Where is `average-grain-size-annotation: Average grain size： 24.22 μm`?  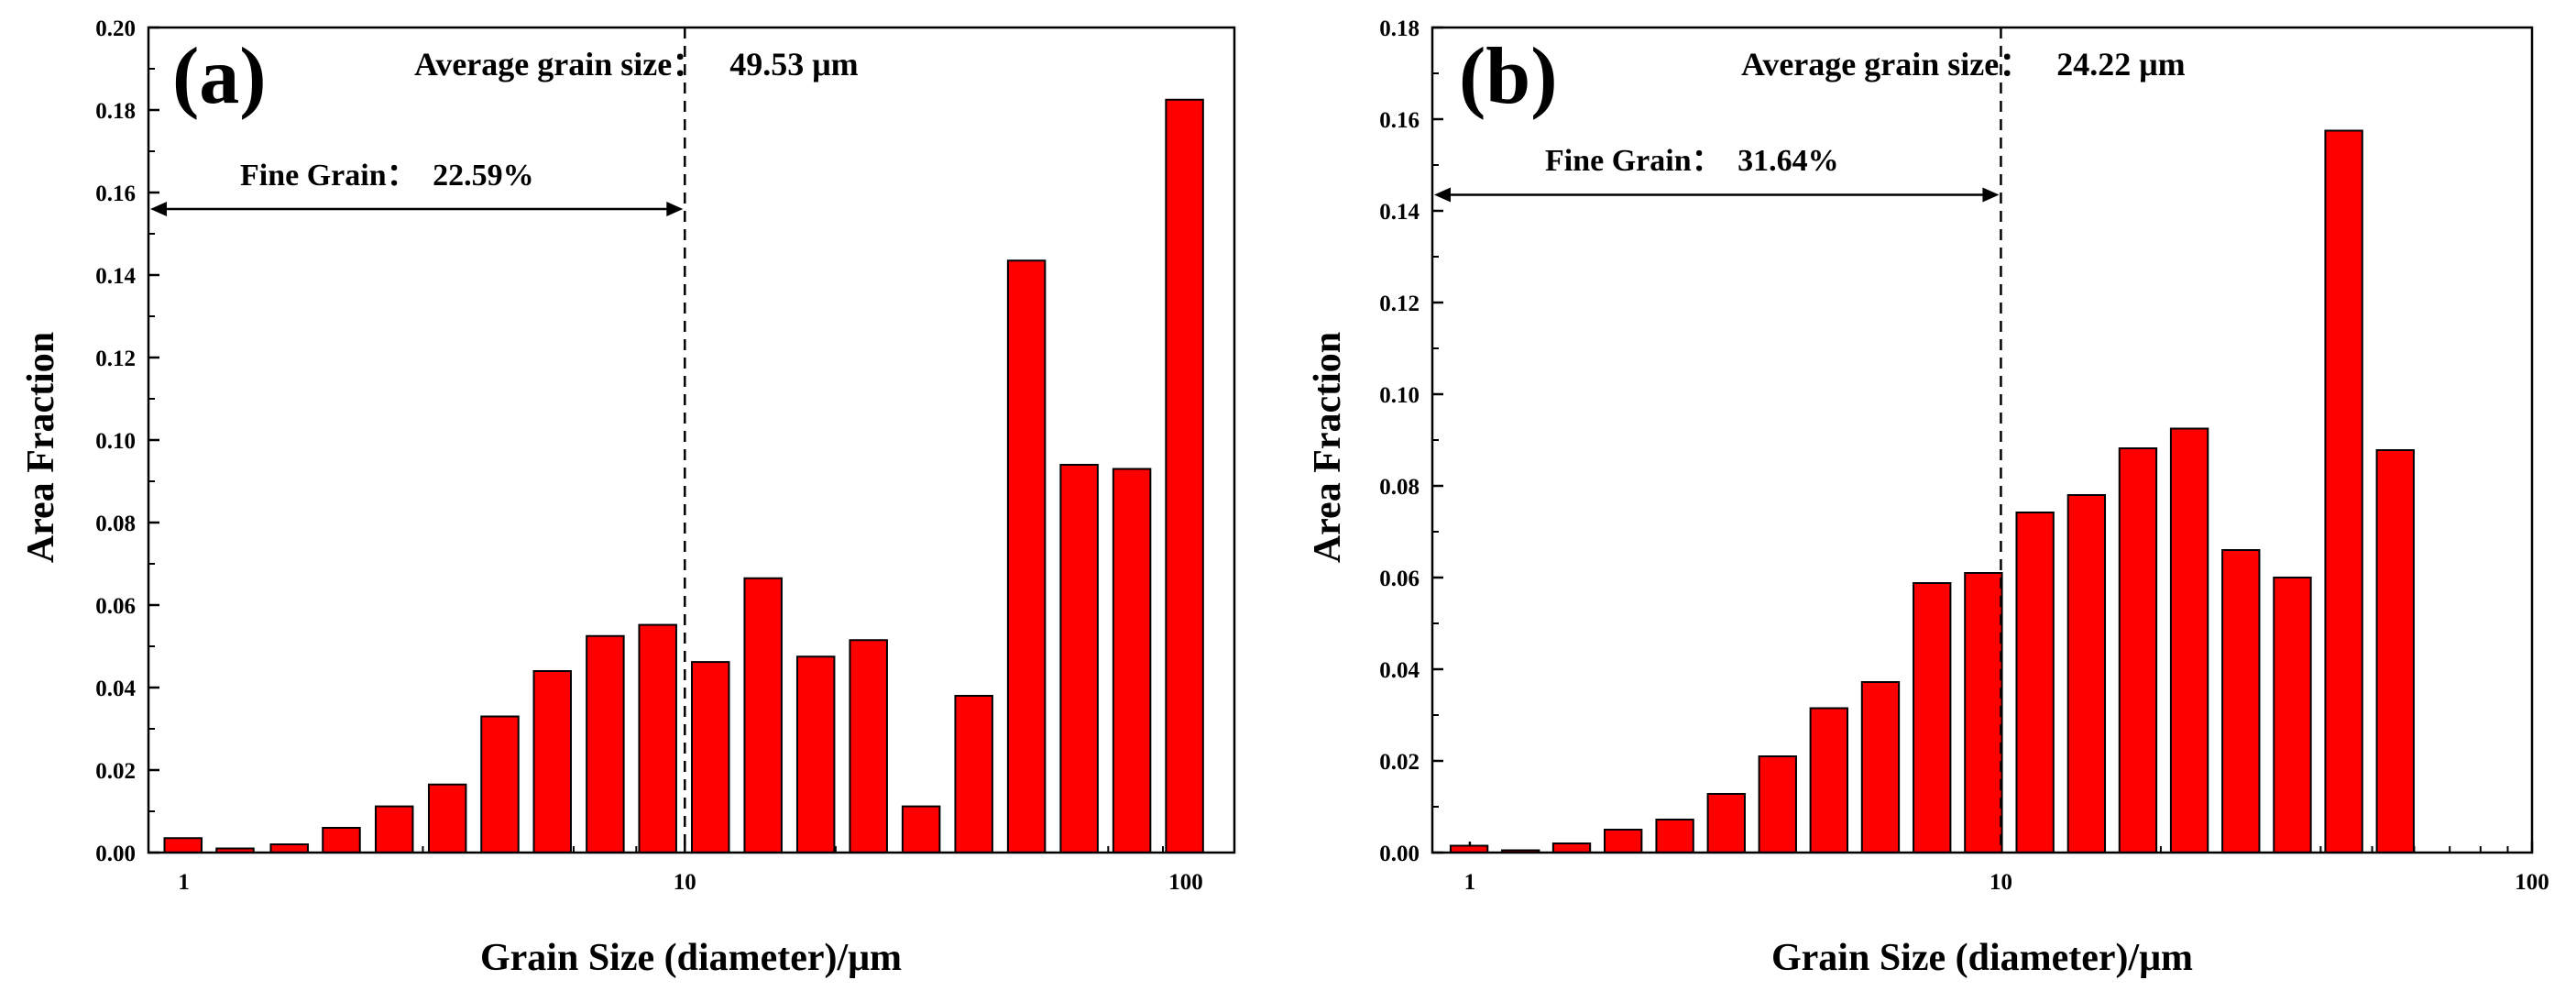 average-grain-size-annotation: Average grain size： 24.22 μm is located at coordinates (1964, 65).